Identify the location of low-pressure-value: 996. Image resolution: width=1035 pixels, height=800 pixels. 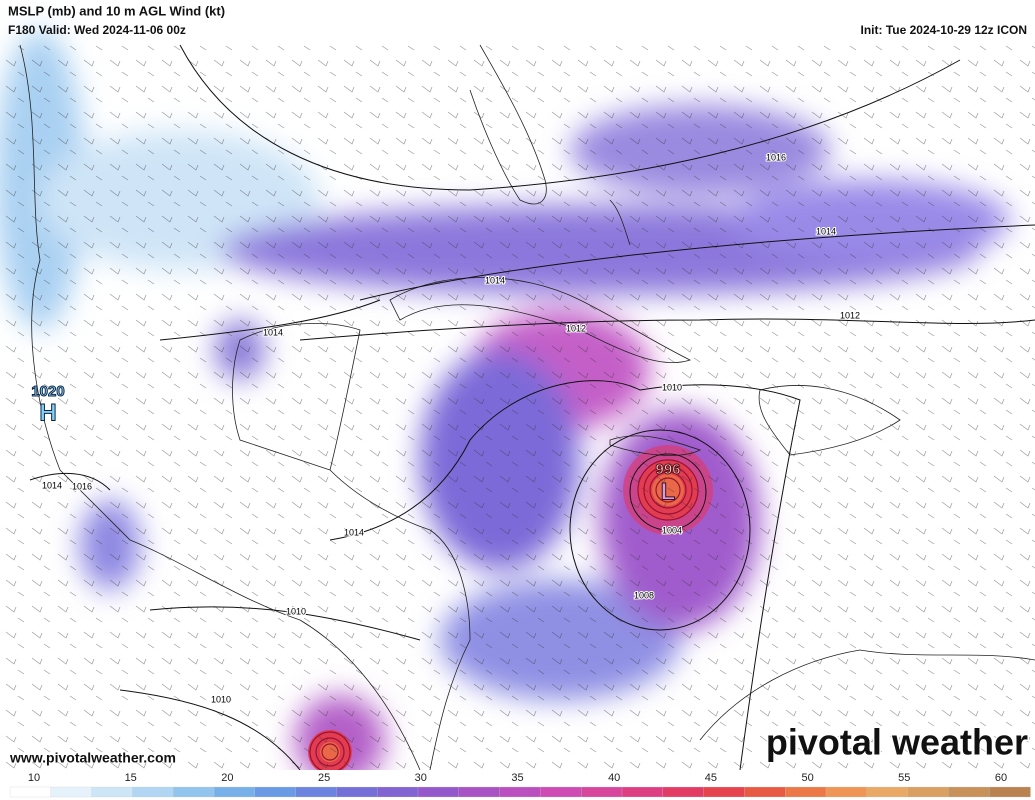
(667, 469).